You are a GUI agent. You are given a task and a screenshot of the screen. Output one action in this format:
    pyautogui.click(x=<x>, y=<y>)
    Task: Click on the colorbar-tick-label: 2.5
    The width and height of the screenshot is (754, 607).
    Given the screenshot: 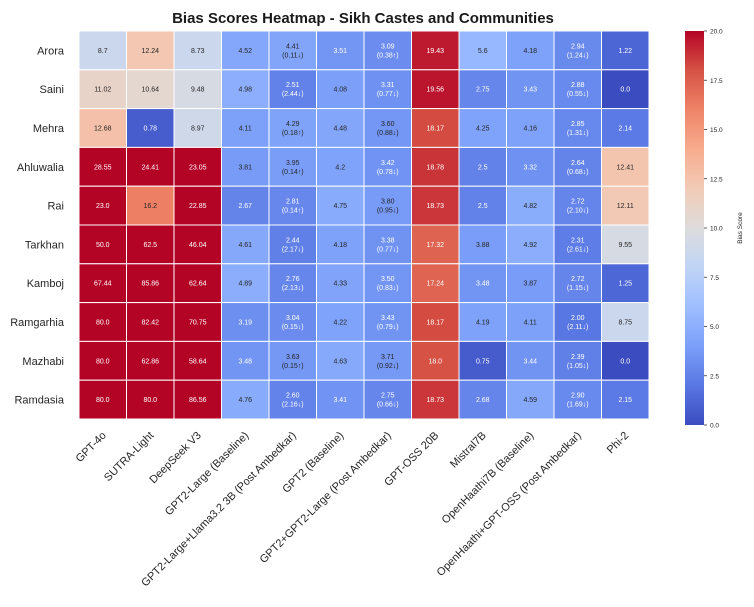 What is the action you would take?
    pyautogui.click(x=714, y=376)
    